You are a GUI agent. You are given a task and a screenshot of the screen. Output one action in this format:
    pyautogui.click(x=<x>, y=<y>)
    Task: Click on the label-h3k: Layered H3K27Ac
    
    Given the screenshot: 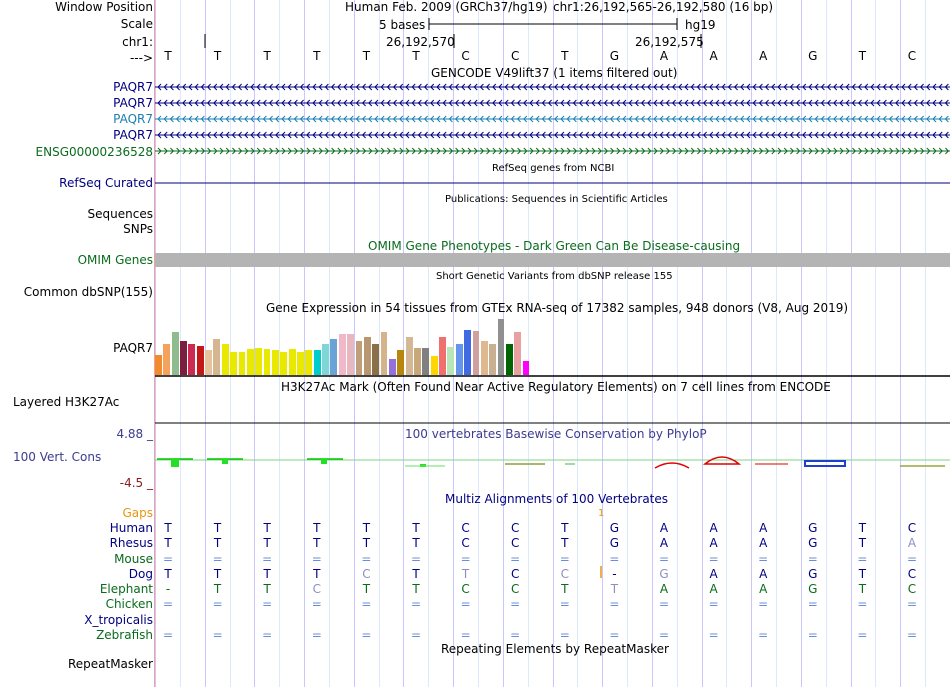 What is the action you would take?
    pyautogui.click(x=66, y=402)
    